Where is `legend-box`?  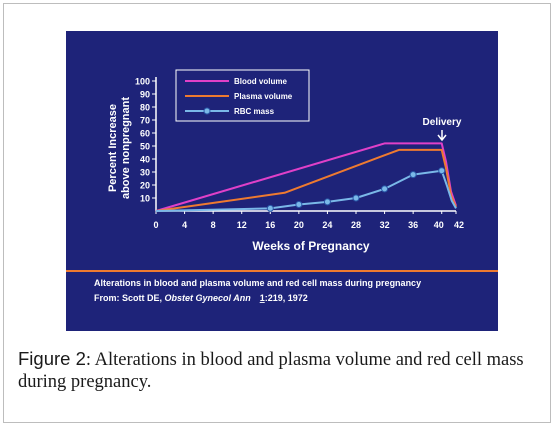
legend-box is located at coordinates (242, 95).